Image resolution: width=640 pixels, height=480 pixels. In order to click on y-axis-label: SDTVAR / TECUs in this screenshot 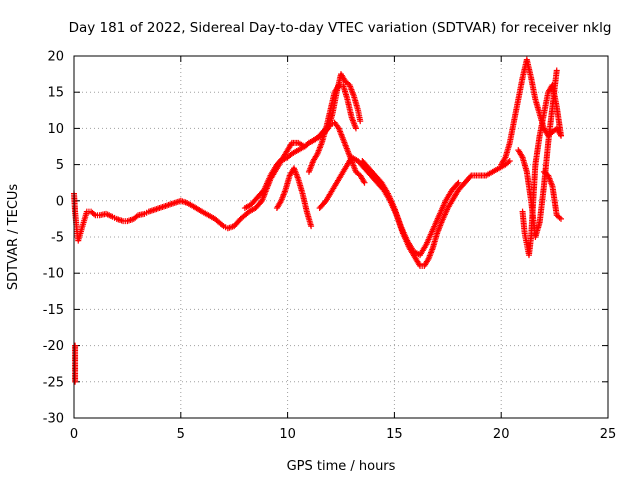, I will do `click(13, 237)`.